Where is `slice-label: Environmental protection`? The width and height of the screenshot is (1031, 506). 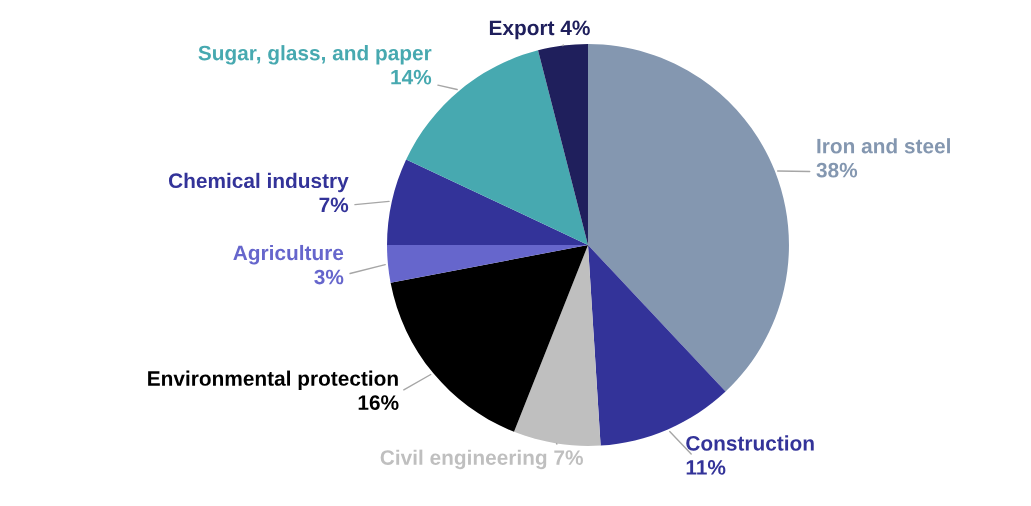 slice-label: Environmental protection is located at coordinates (273, 380).